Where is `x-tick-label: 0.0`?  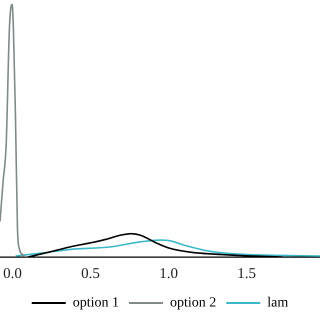
x-tick-label: 0.0 is located at coordinates (12, 274).